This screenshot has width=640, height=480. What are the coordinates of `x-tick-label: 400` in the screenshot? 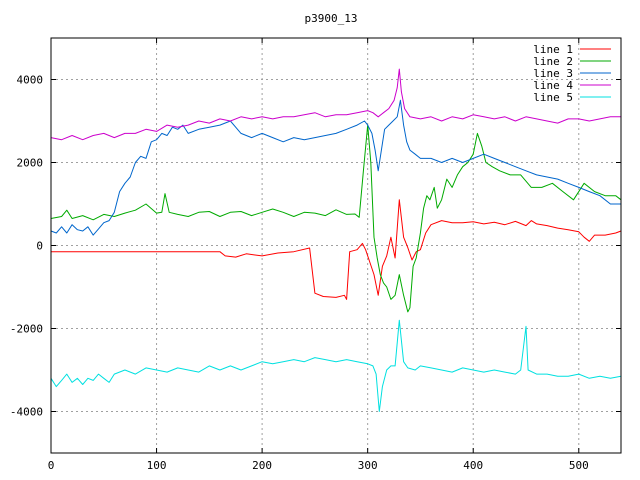 It's located at (473, 465).